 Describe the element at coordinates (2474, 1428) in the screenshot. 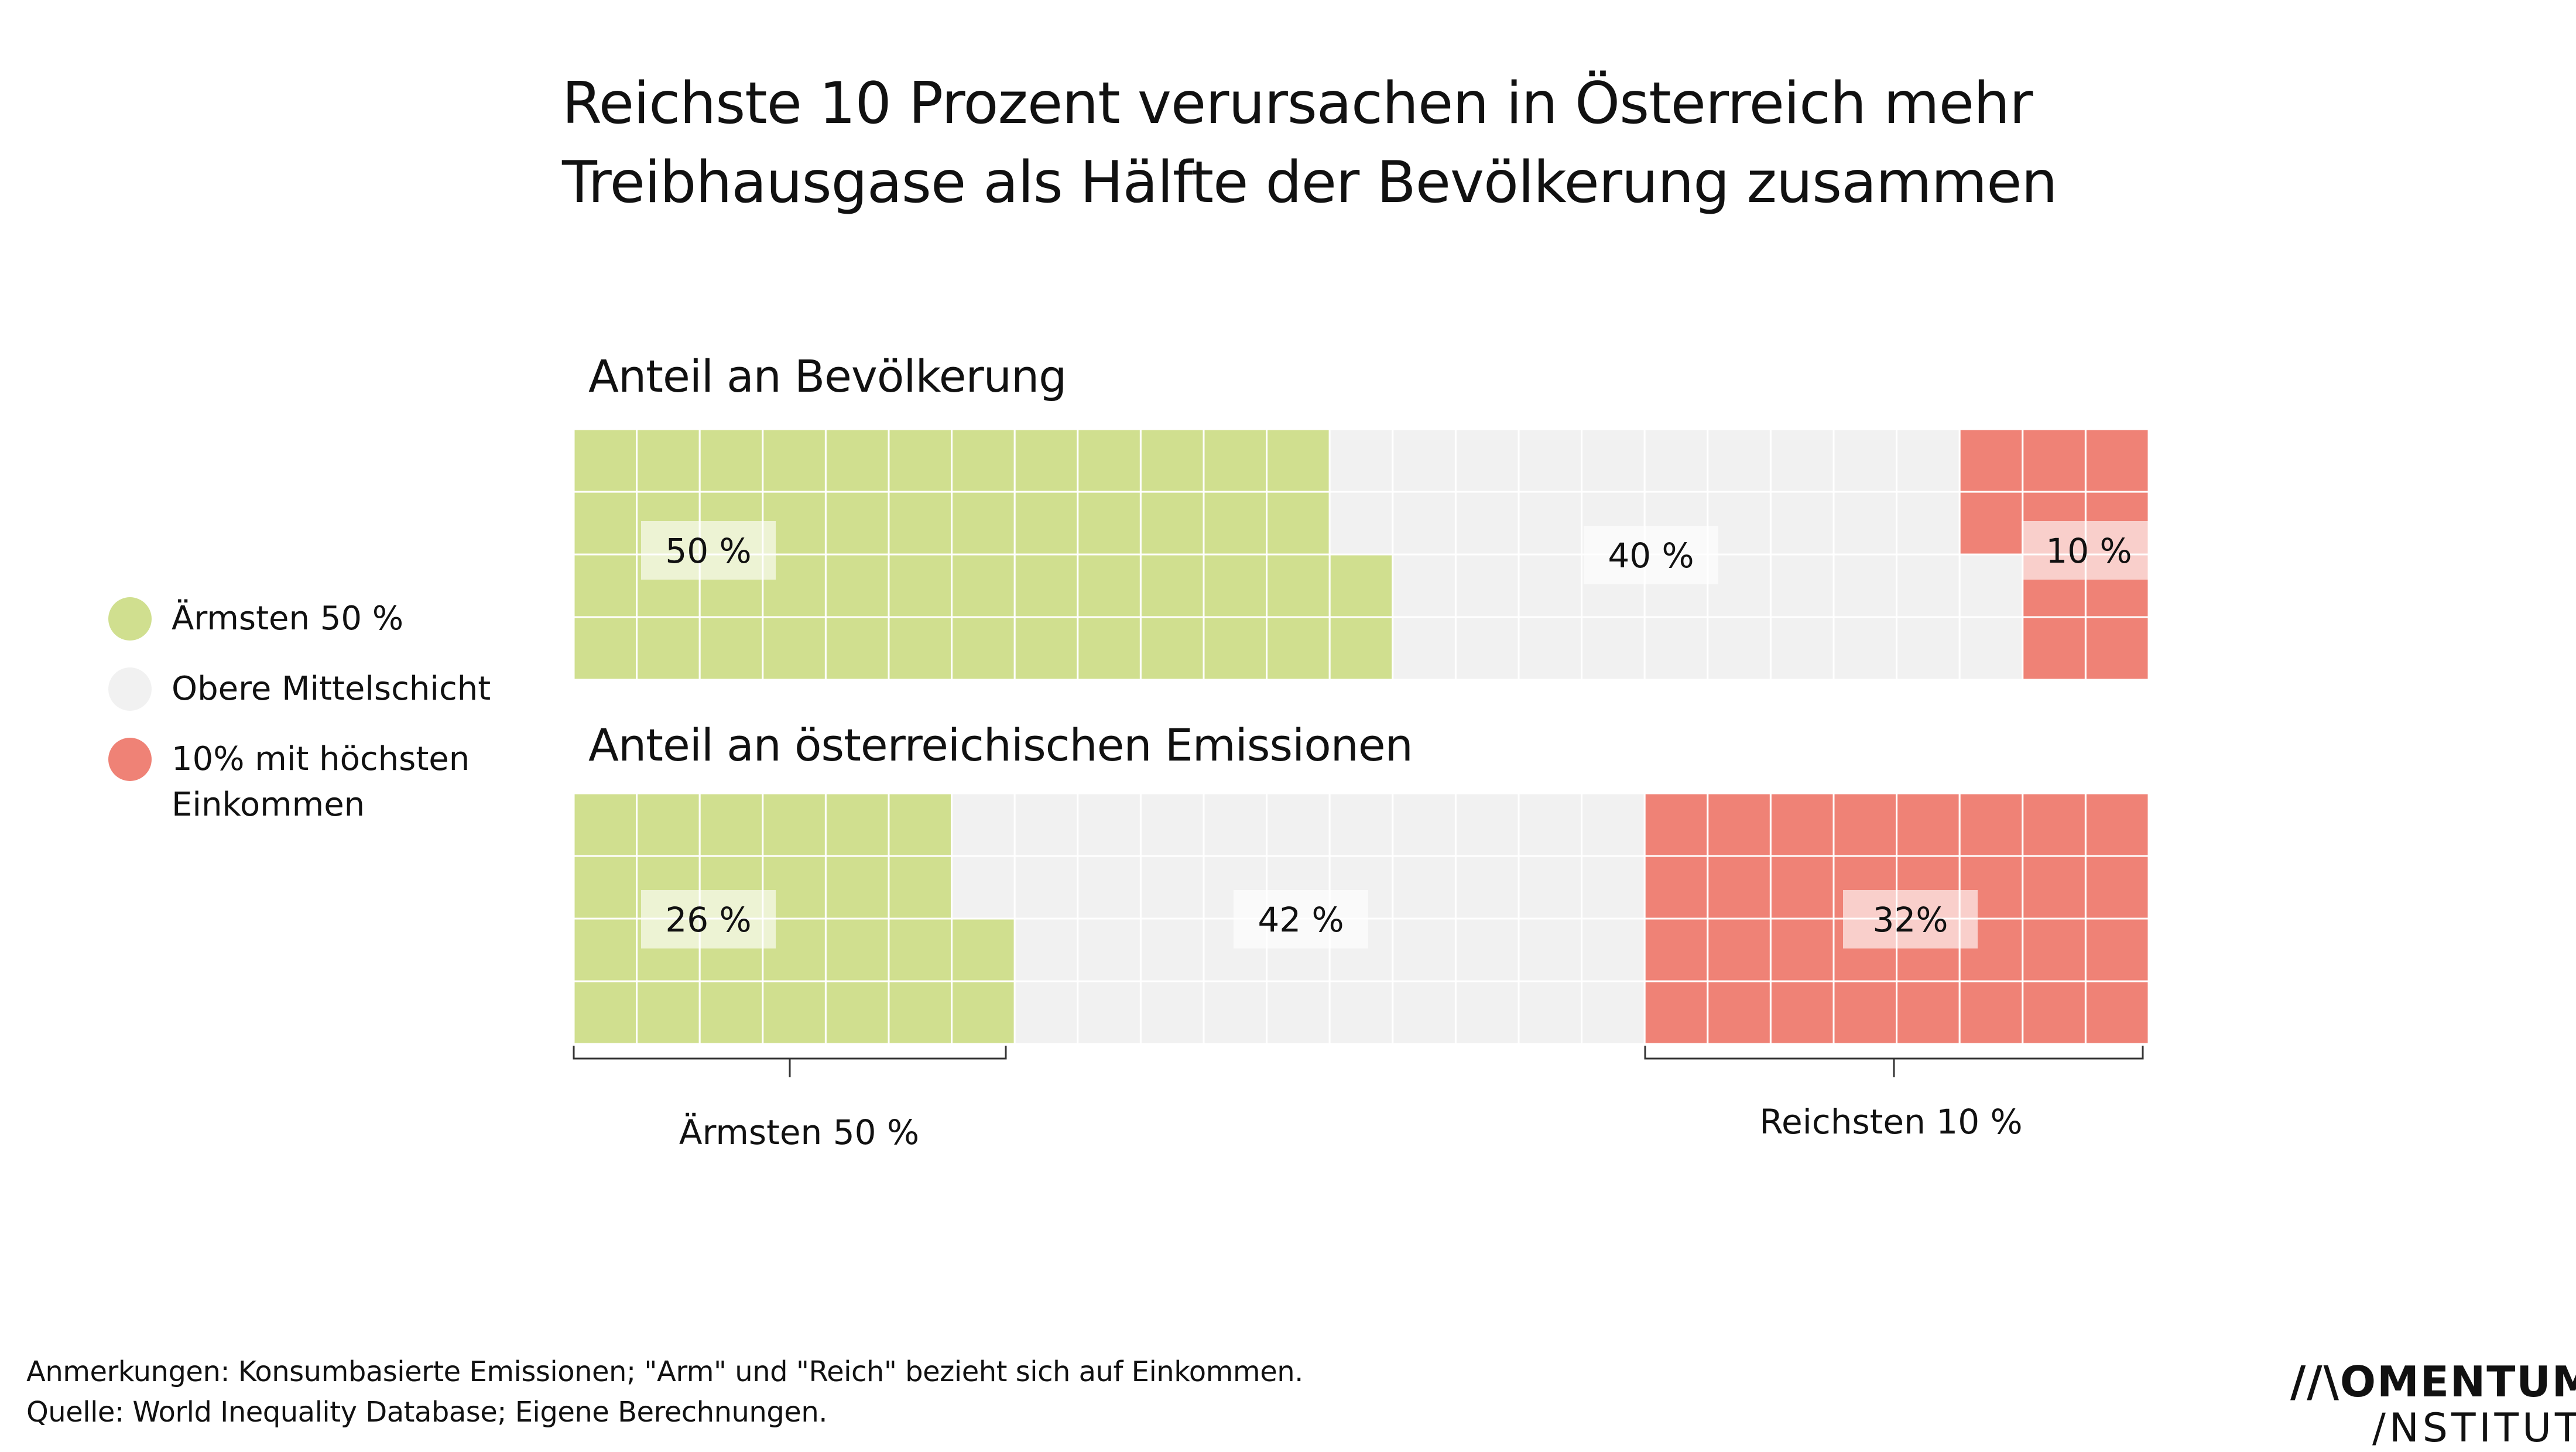

I see `logo-subline: /NSTITUT` at that location.